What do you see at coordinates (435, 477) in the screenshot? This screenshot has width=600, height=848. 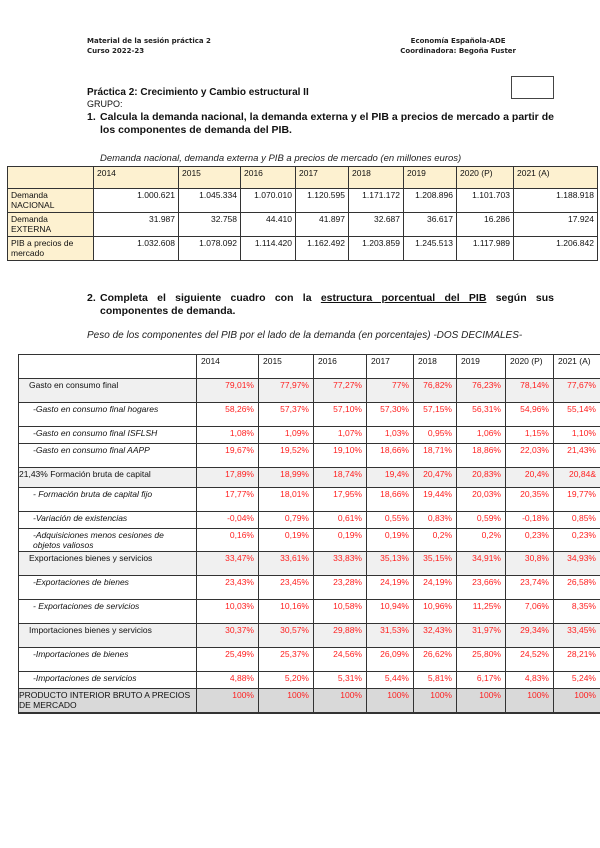 I see `cell-value: 20,47%` at bounding box center [435, 477].